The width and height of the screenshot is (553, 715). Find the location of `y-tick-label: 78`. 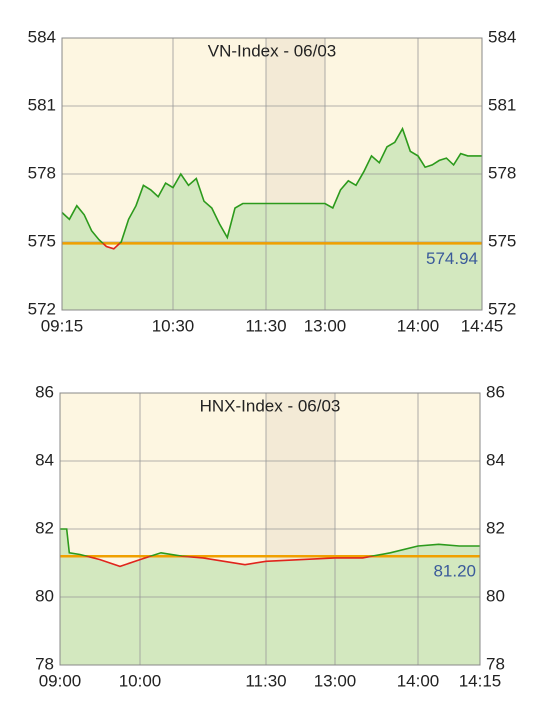

y-tick-label: 78 is located at coordinates (44, 663).